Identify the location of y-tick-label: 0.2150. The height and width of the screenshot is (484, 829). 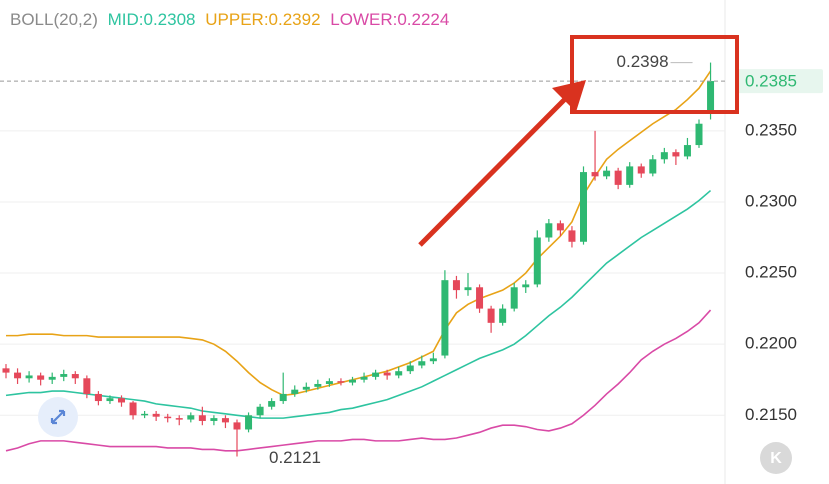
(771, 414).